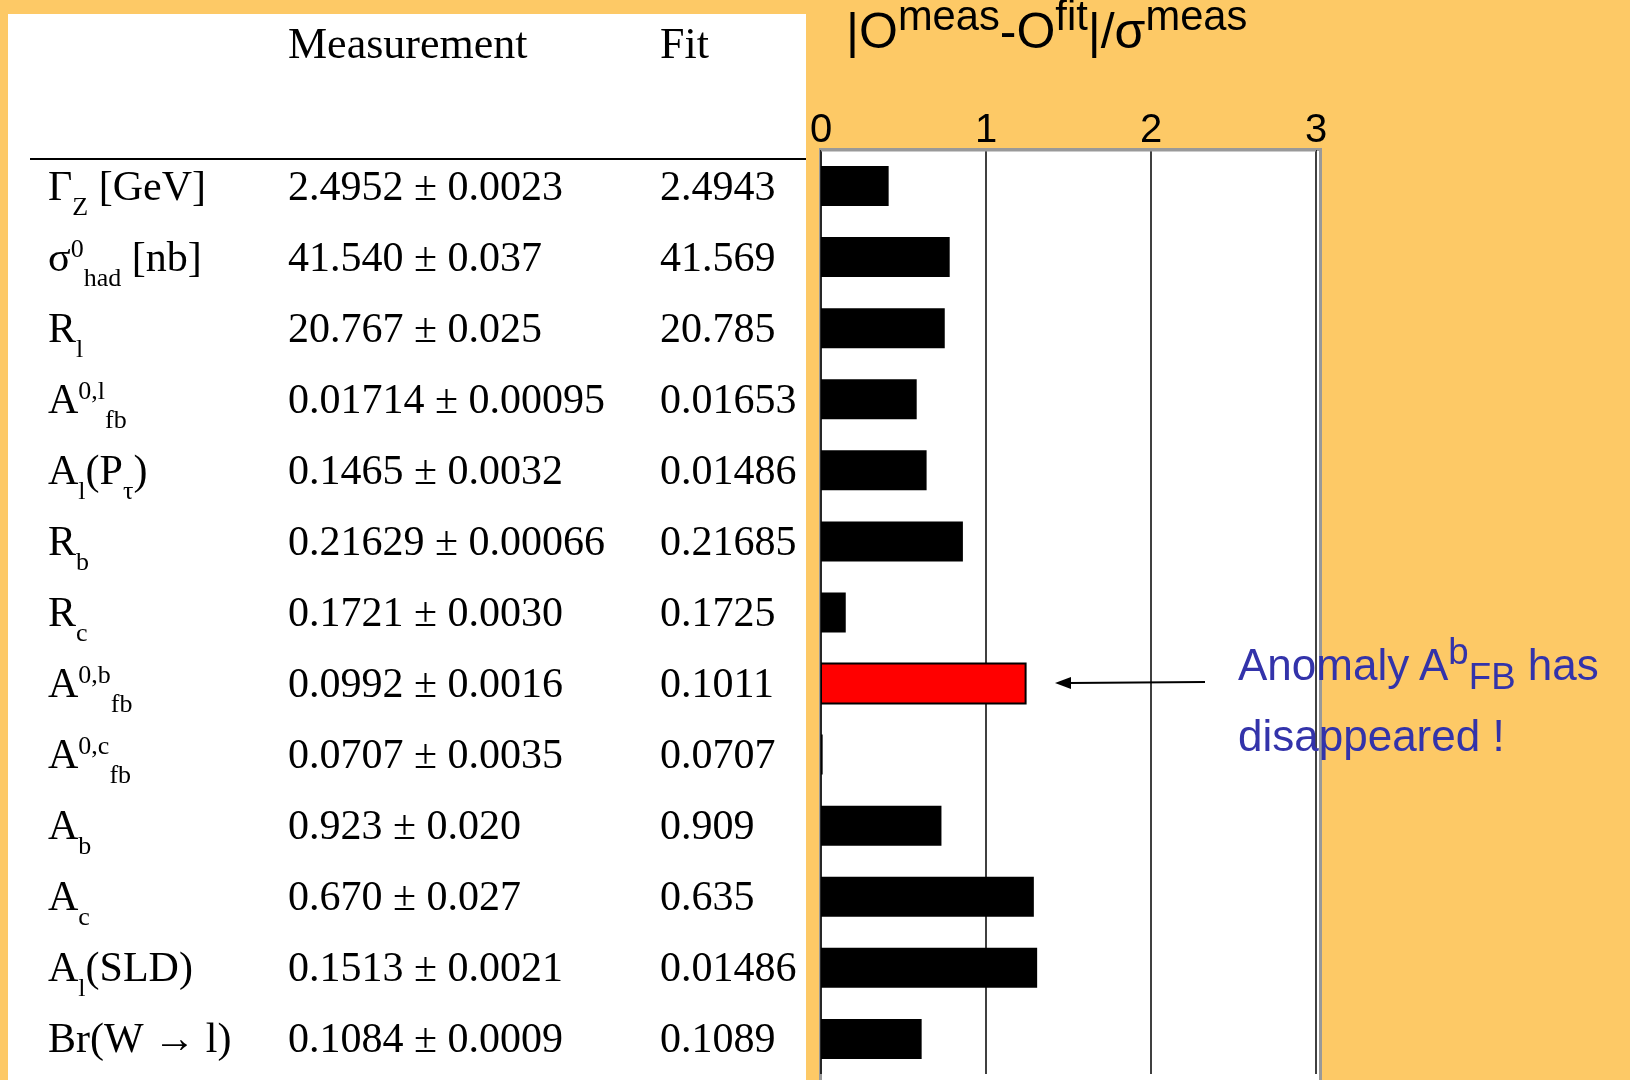  I want to click on x2-tick-label: 0, so click(821, 128).